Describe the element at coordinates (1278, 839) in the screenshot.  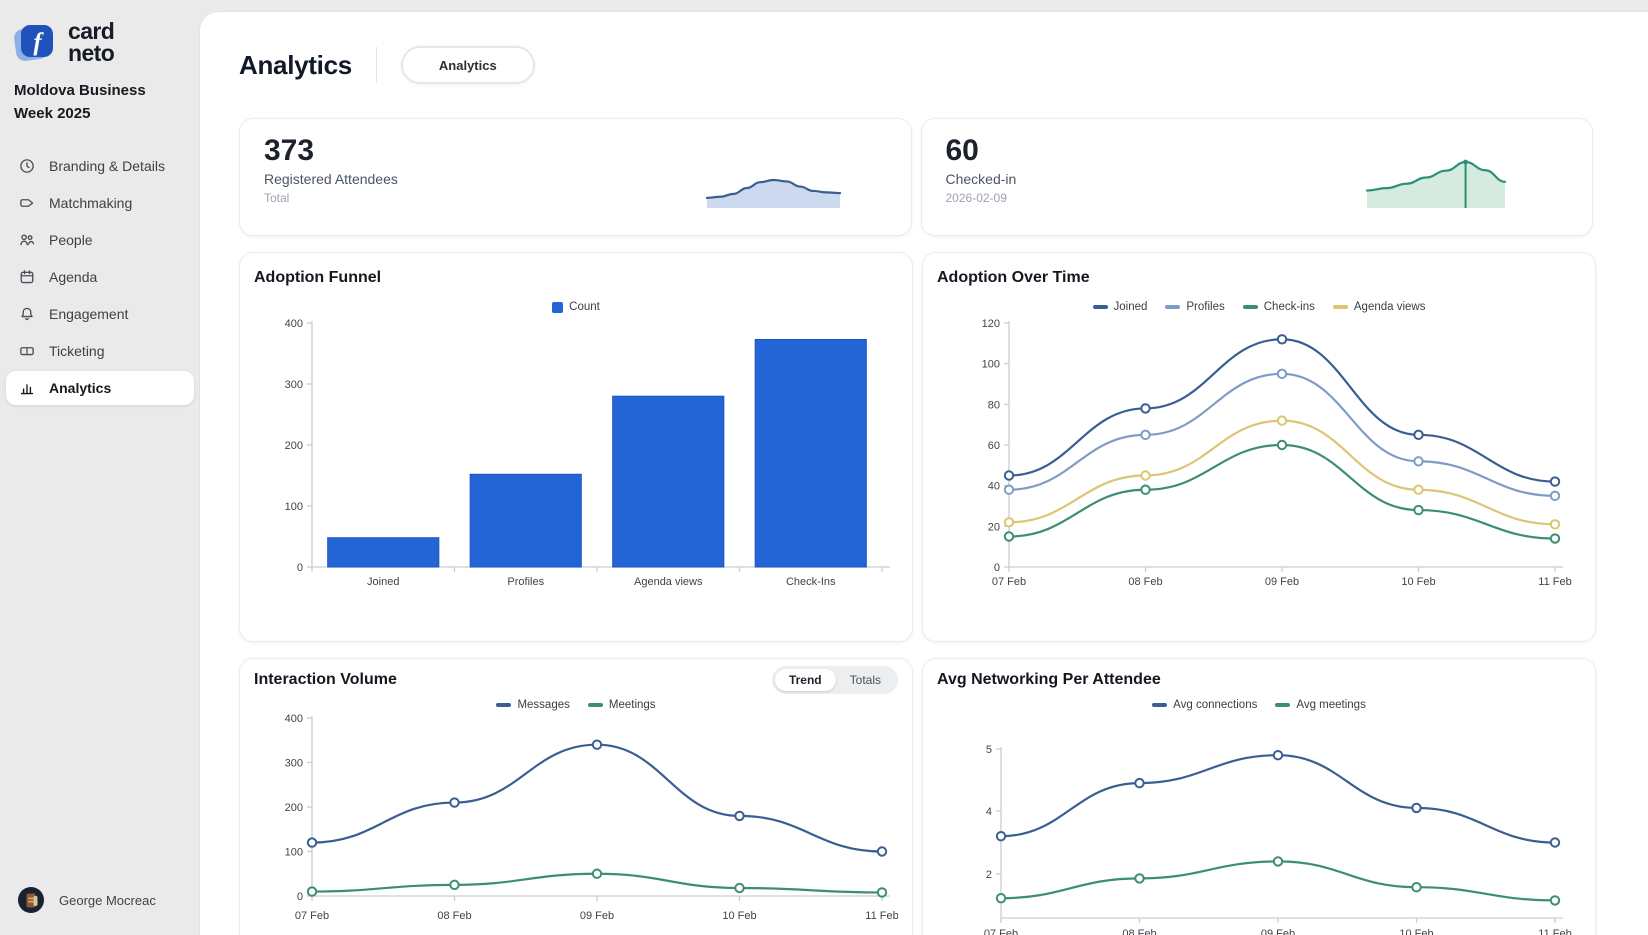
I see `avg-networking-chart: 2 4 5 07 Feb 08 Feb 09 Feb 10 Feb 11 Feb` at that location.